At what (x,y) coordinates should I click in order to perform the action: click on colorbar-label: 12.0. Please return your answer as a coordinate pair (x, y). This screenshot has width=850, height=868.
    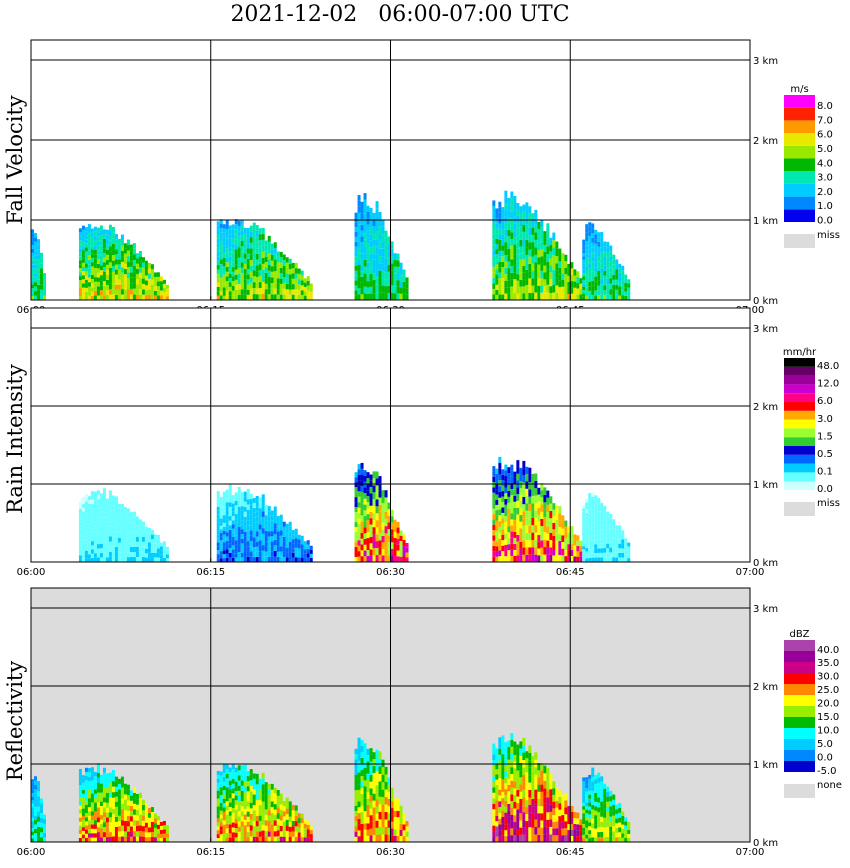
    Looking at the image, I should click on (828, 384).